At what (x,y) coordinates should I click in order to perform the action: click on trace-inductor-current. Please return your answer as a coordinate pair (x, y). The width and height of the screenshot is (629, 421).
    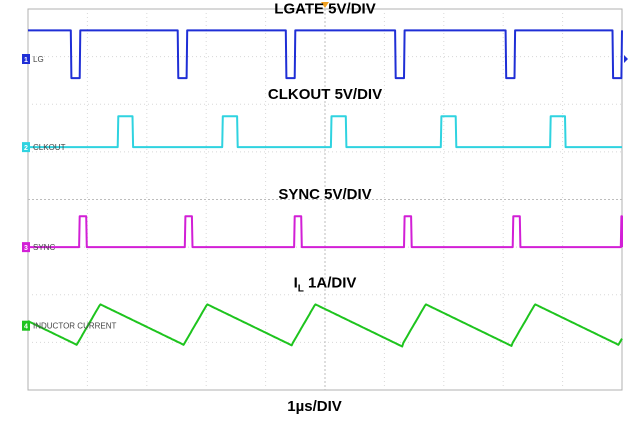
    Looking at the image, I should click on (325, 325).